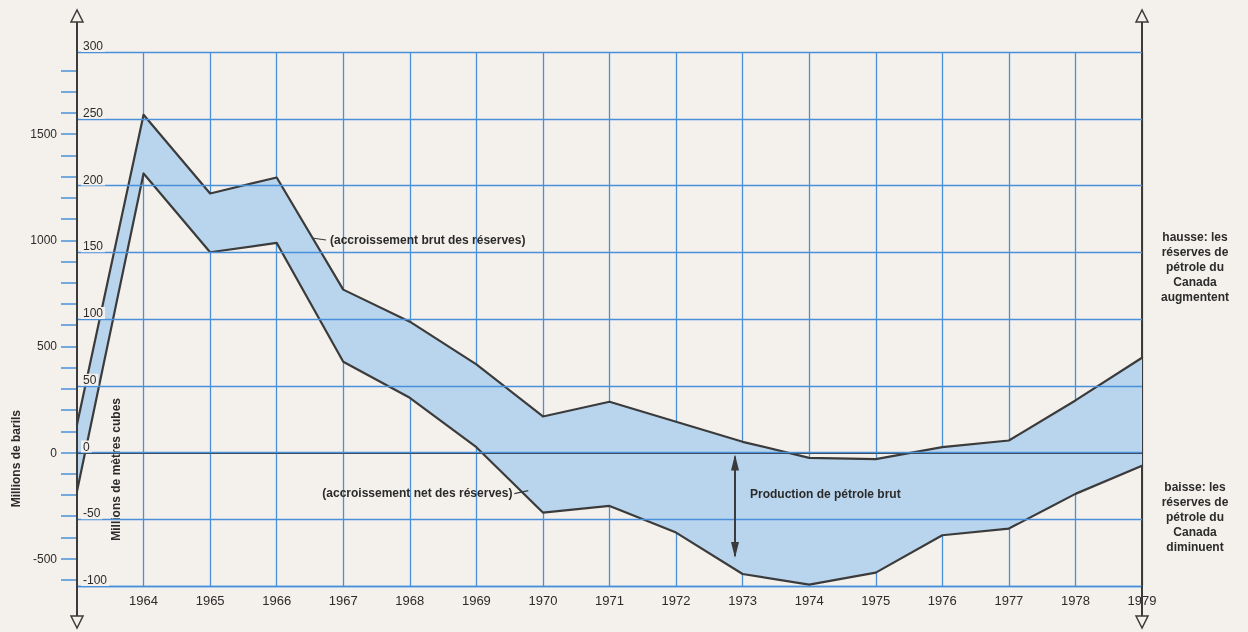 This screenshot has width=1248, height=632. Describe the element at coordinates (410, 600) in the screenshot. I see `x-tick-label: 1968` at that location.